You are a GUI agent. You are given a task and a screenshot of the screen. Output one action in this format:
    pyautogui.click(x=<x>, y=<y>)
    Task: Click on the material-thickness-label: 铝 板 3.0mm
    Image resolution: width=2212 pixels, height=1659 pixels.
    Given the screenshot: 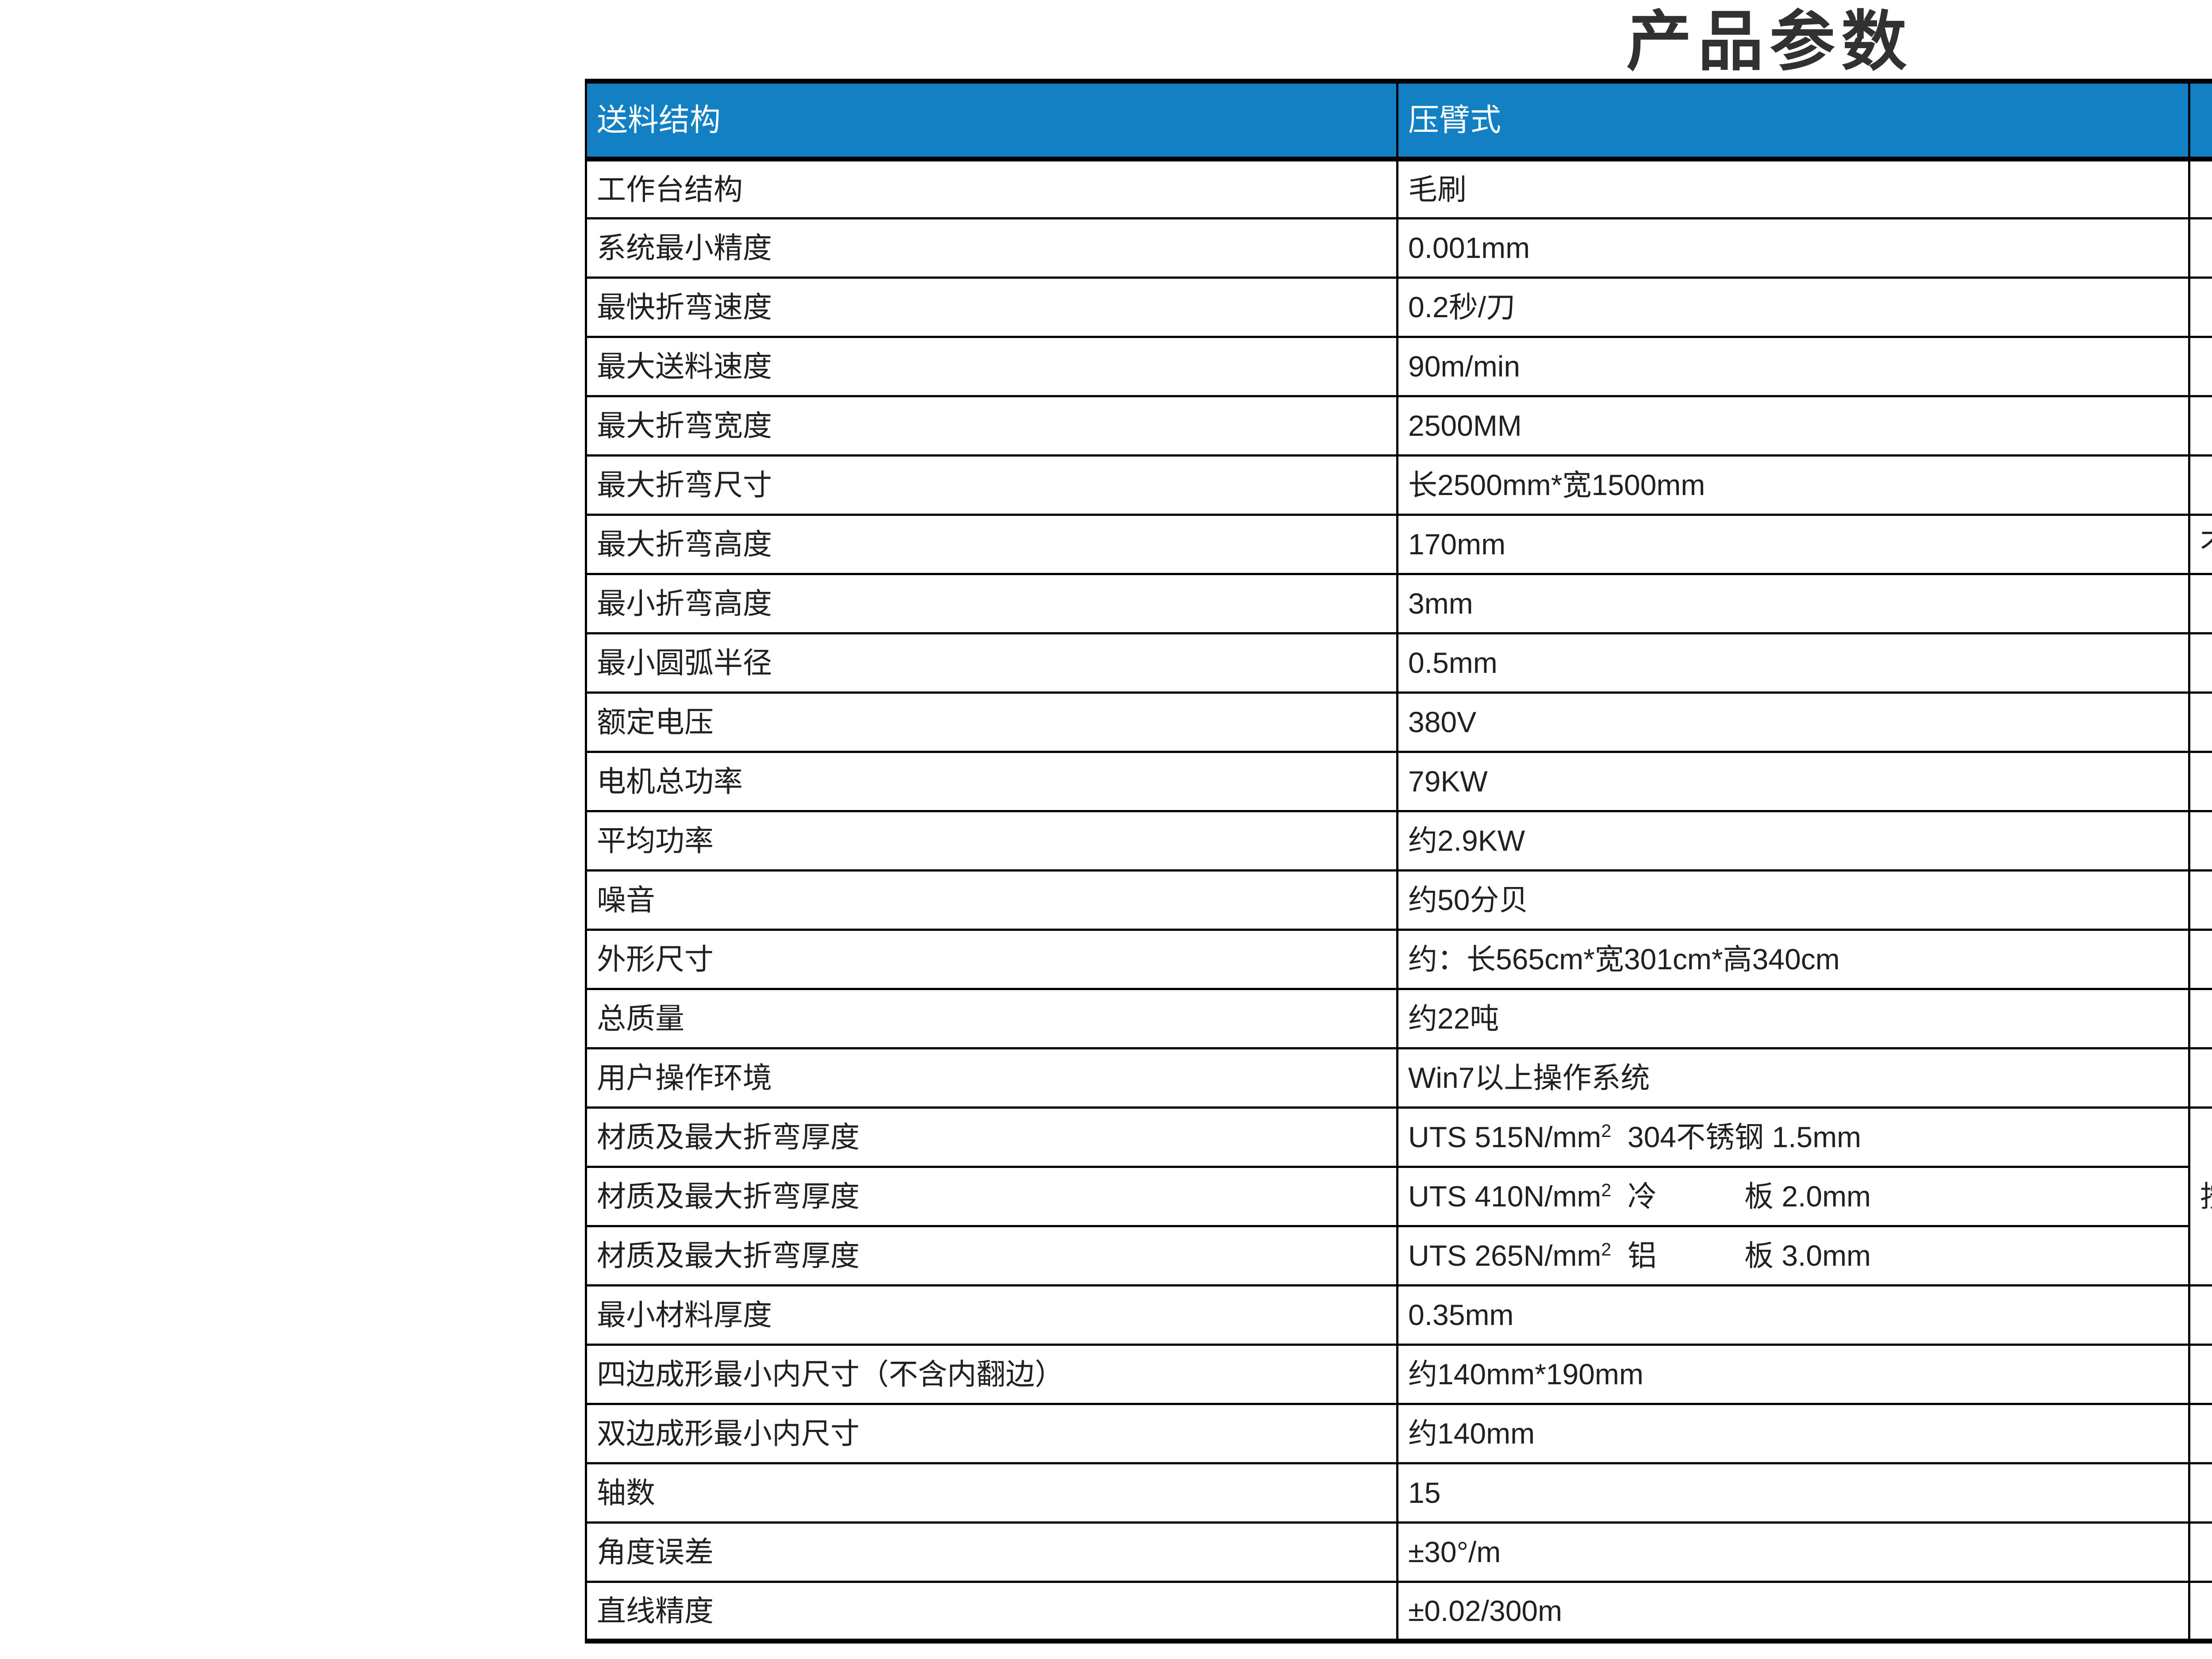 What is the action you would take?
    pyautogui.click(x=1741, y=1255)
    